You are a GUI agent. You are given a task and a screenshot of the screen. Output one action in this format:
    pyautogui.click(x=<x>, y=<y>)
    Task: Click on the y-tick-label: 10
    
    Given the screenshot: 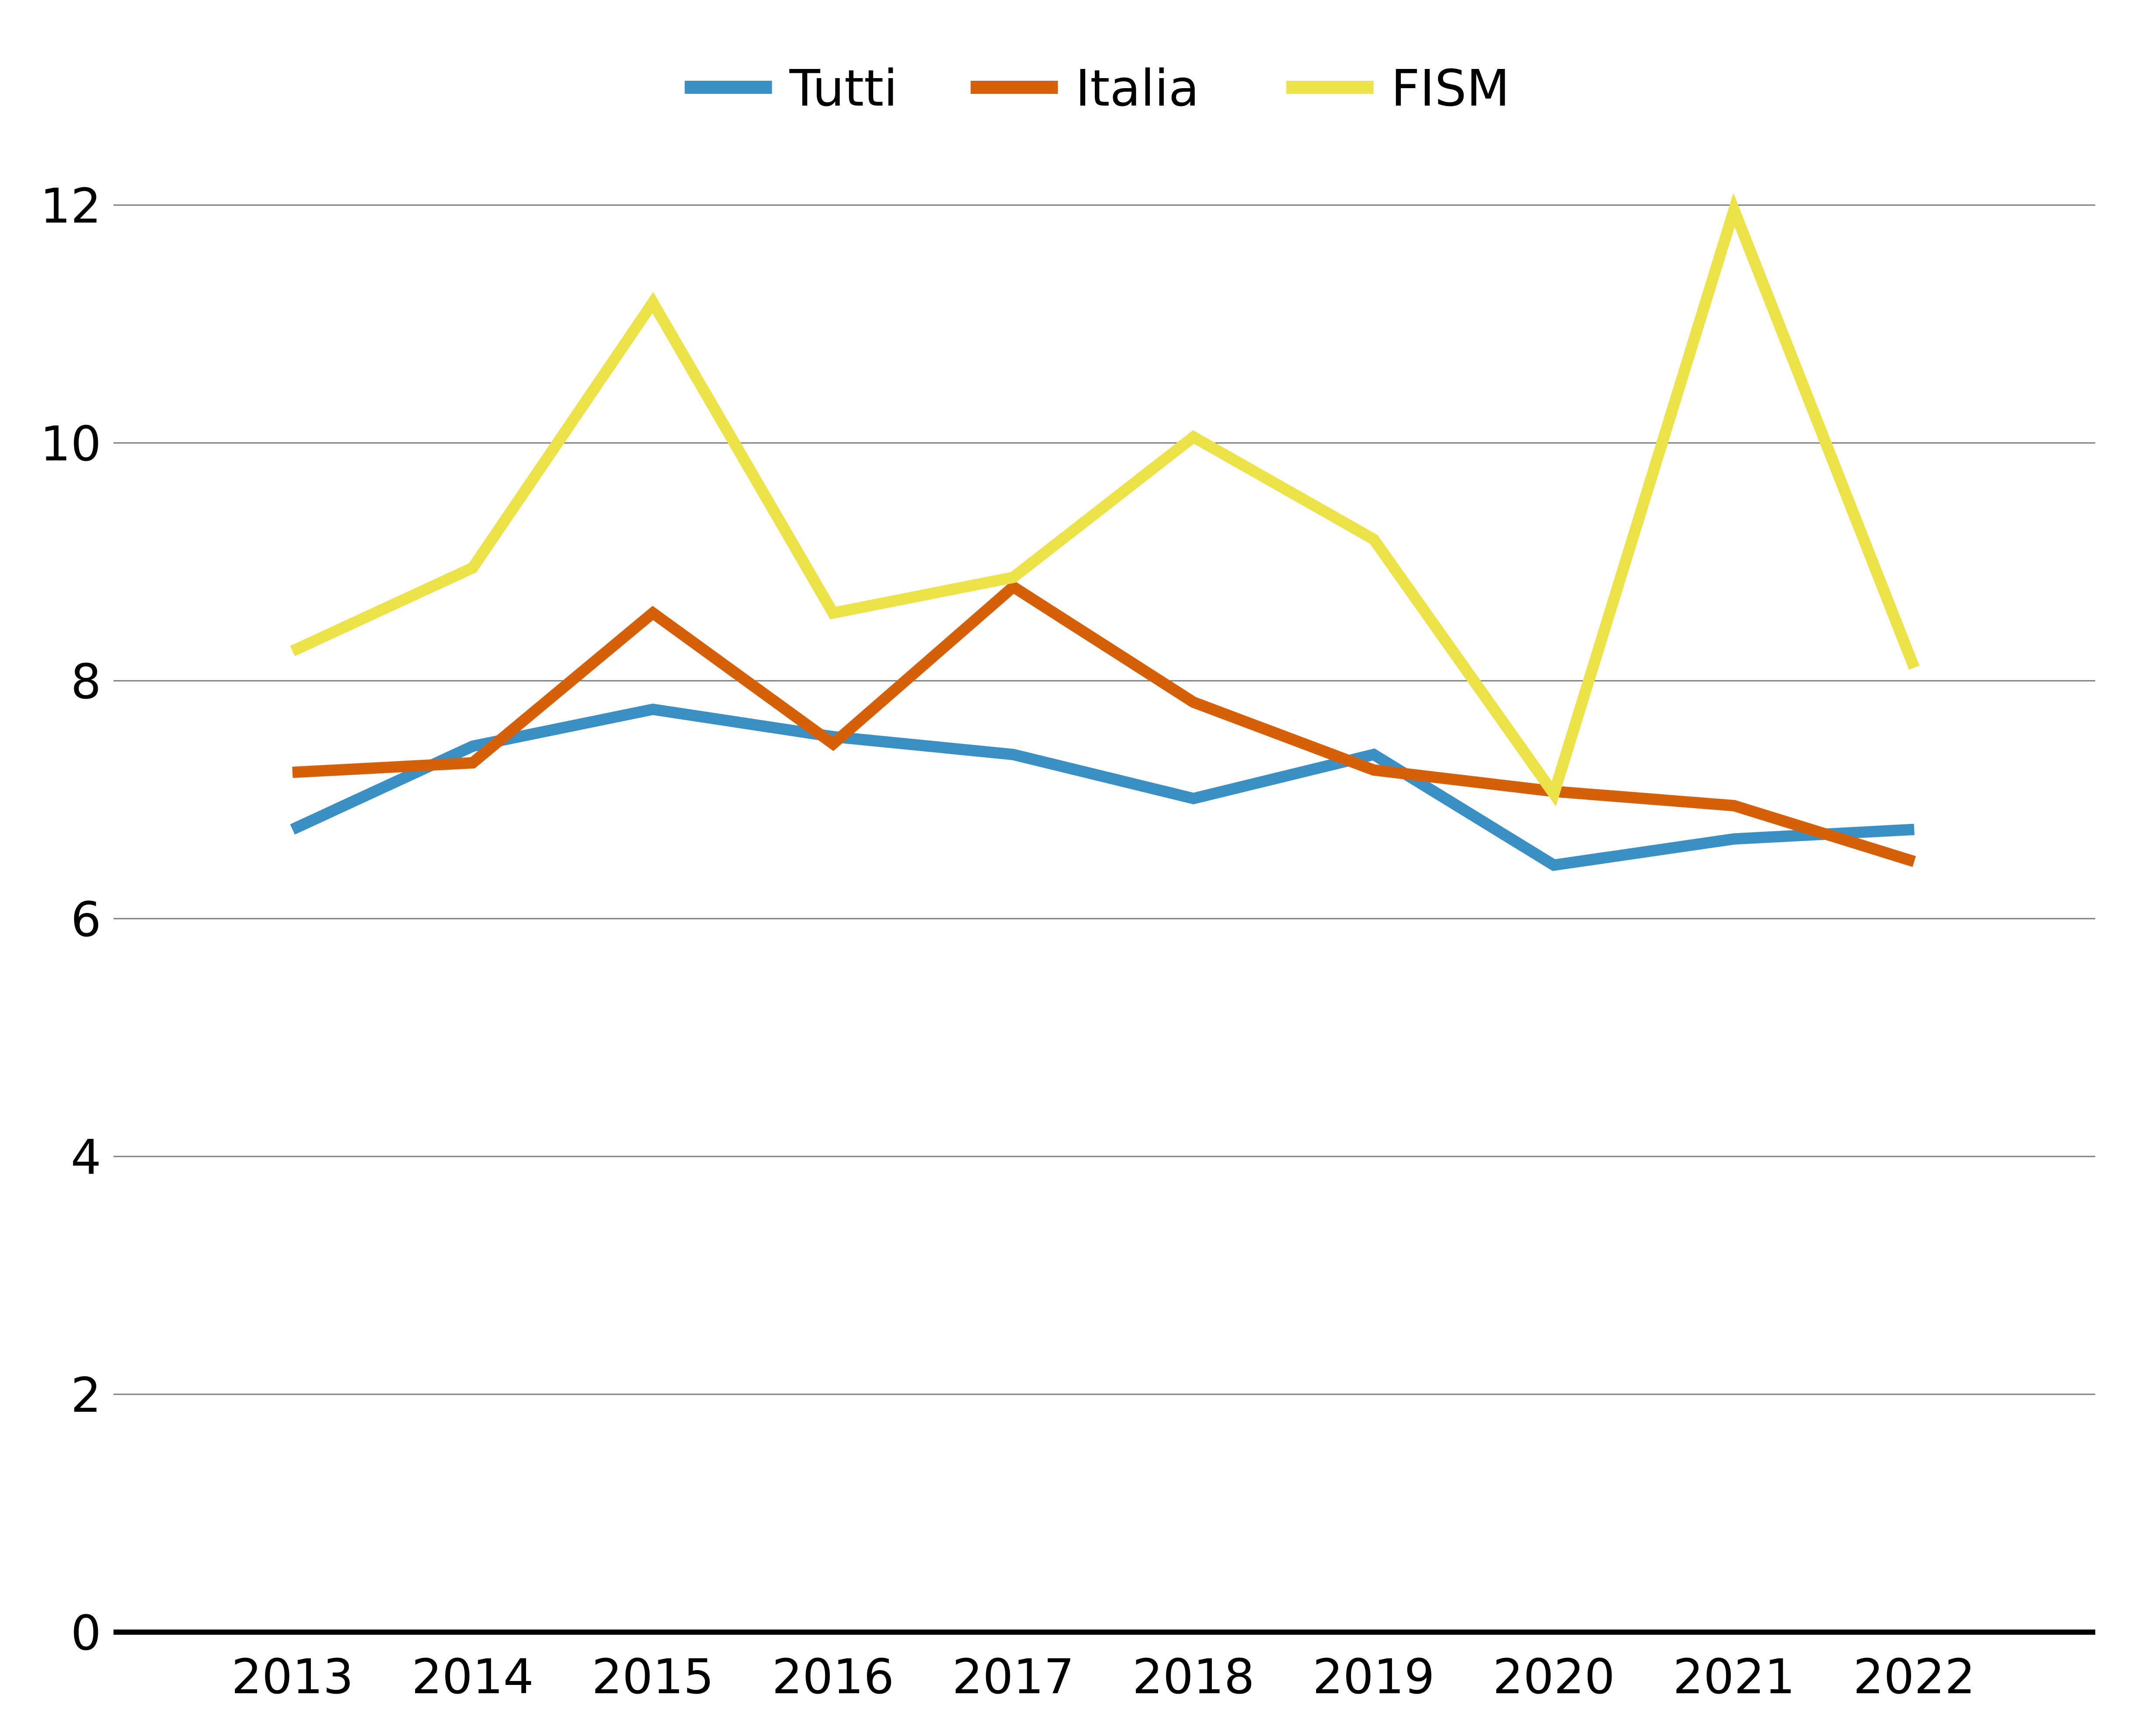 What is the action you would take?
    pyautogui.click(x=70, y=444)
    